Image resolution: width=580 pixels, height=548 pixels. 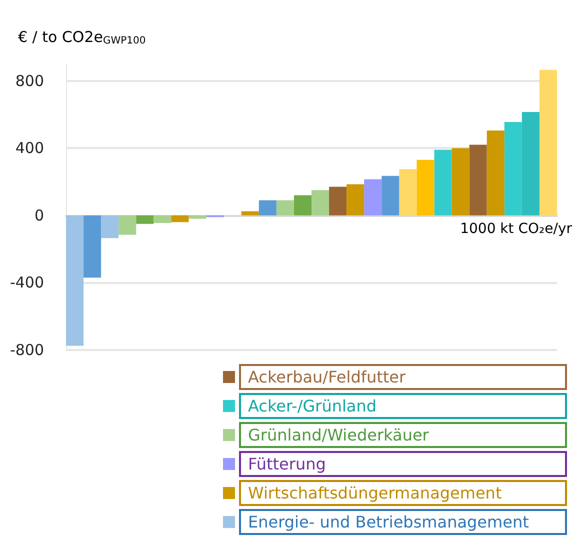 What do you see at coordinates (339, 435) in the screenshot?
I see `legend-label: Grünland/Wiederkäuer` at bounding box center [339, 435].